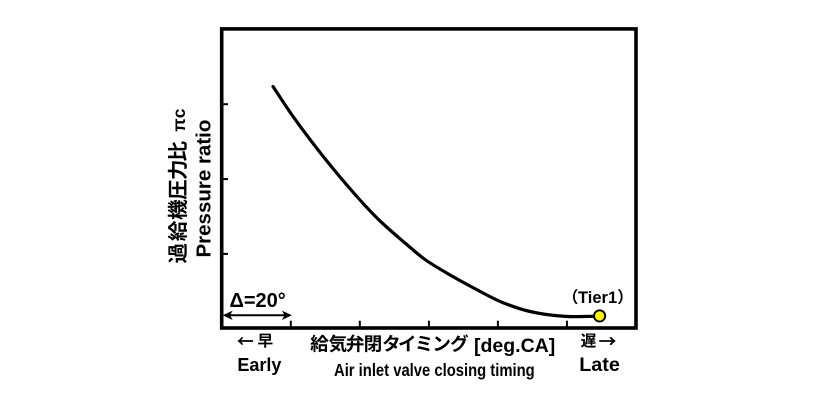  I want to click on svg-text: πc, so click(179, 119).